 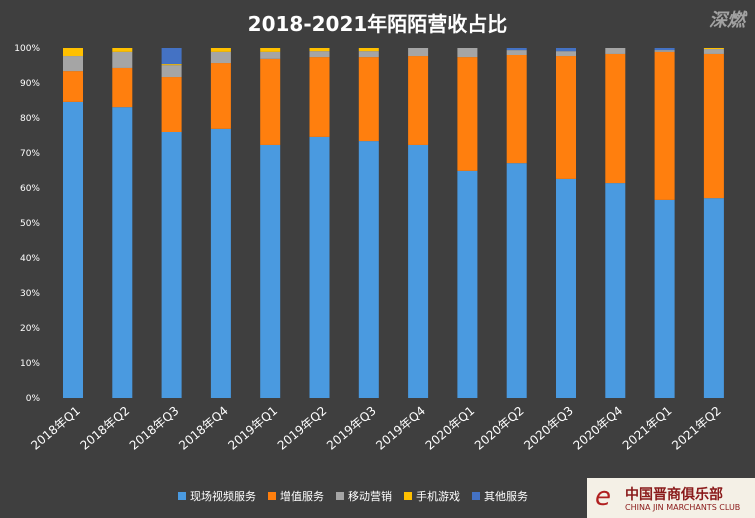 I want to click on legend-item: 移动营销, so click(x=364, y=496).